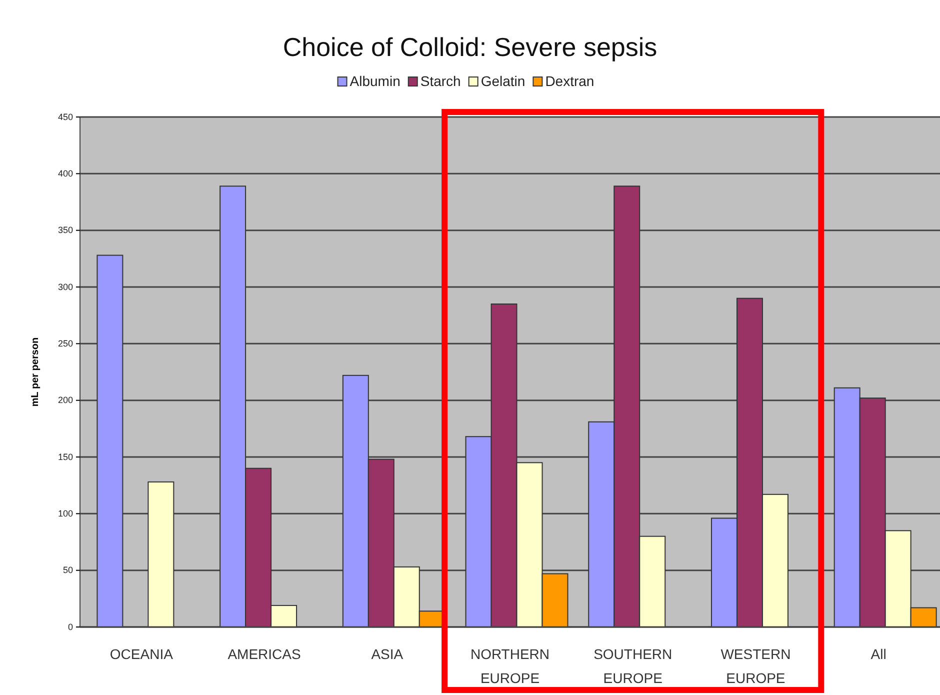 The width and height of the screenshot is (940, 695). Describe the element at coordinates (510, 666) in the screenshot. I see `x-tick-label: NORTHERN EUROPE` at that location.